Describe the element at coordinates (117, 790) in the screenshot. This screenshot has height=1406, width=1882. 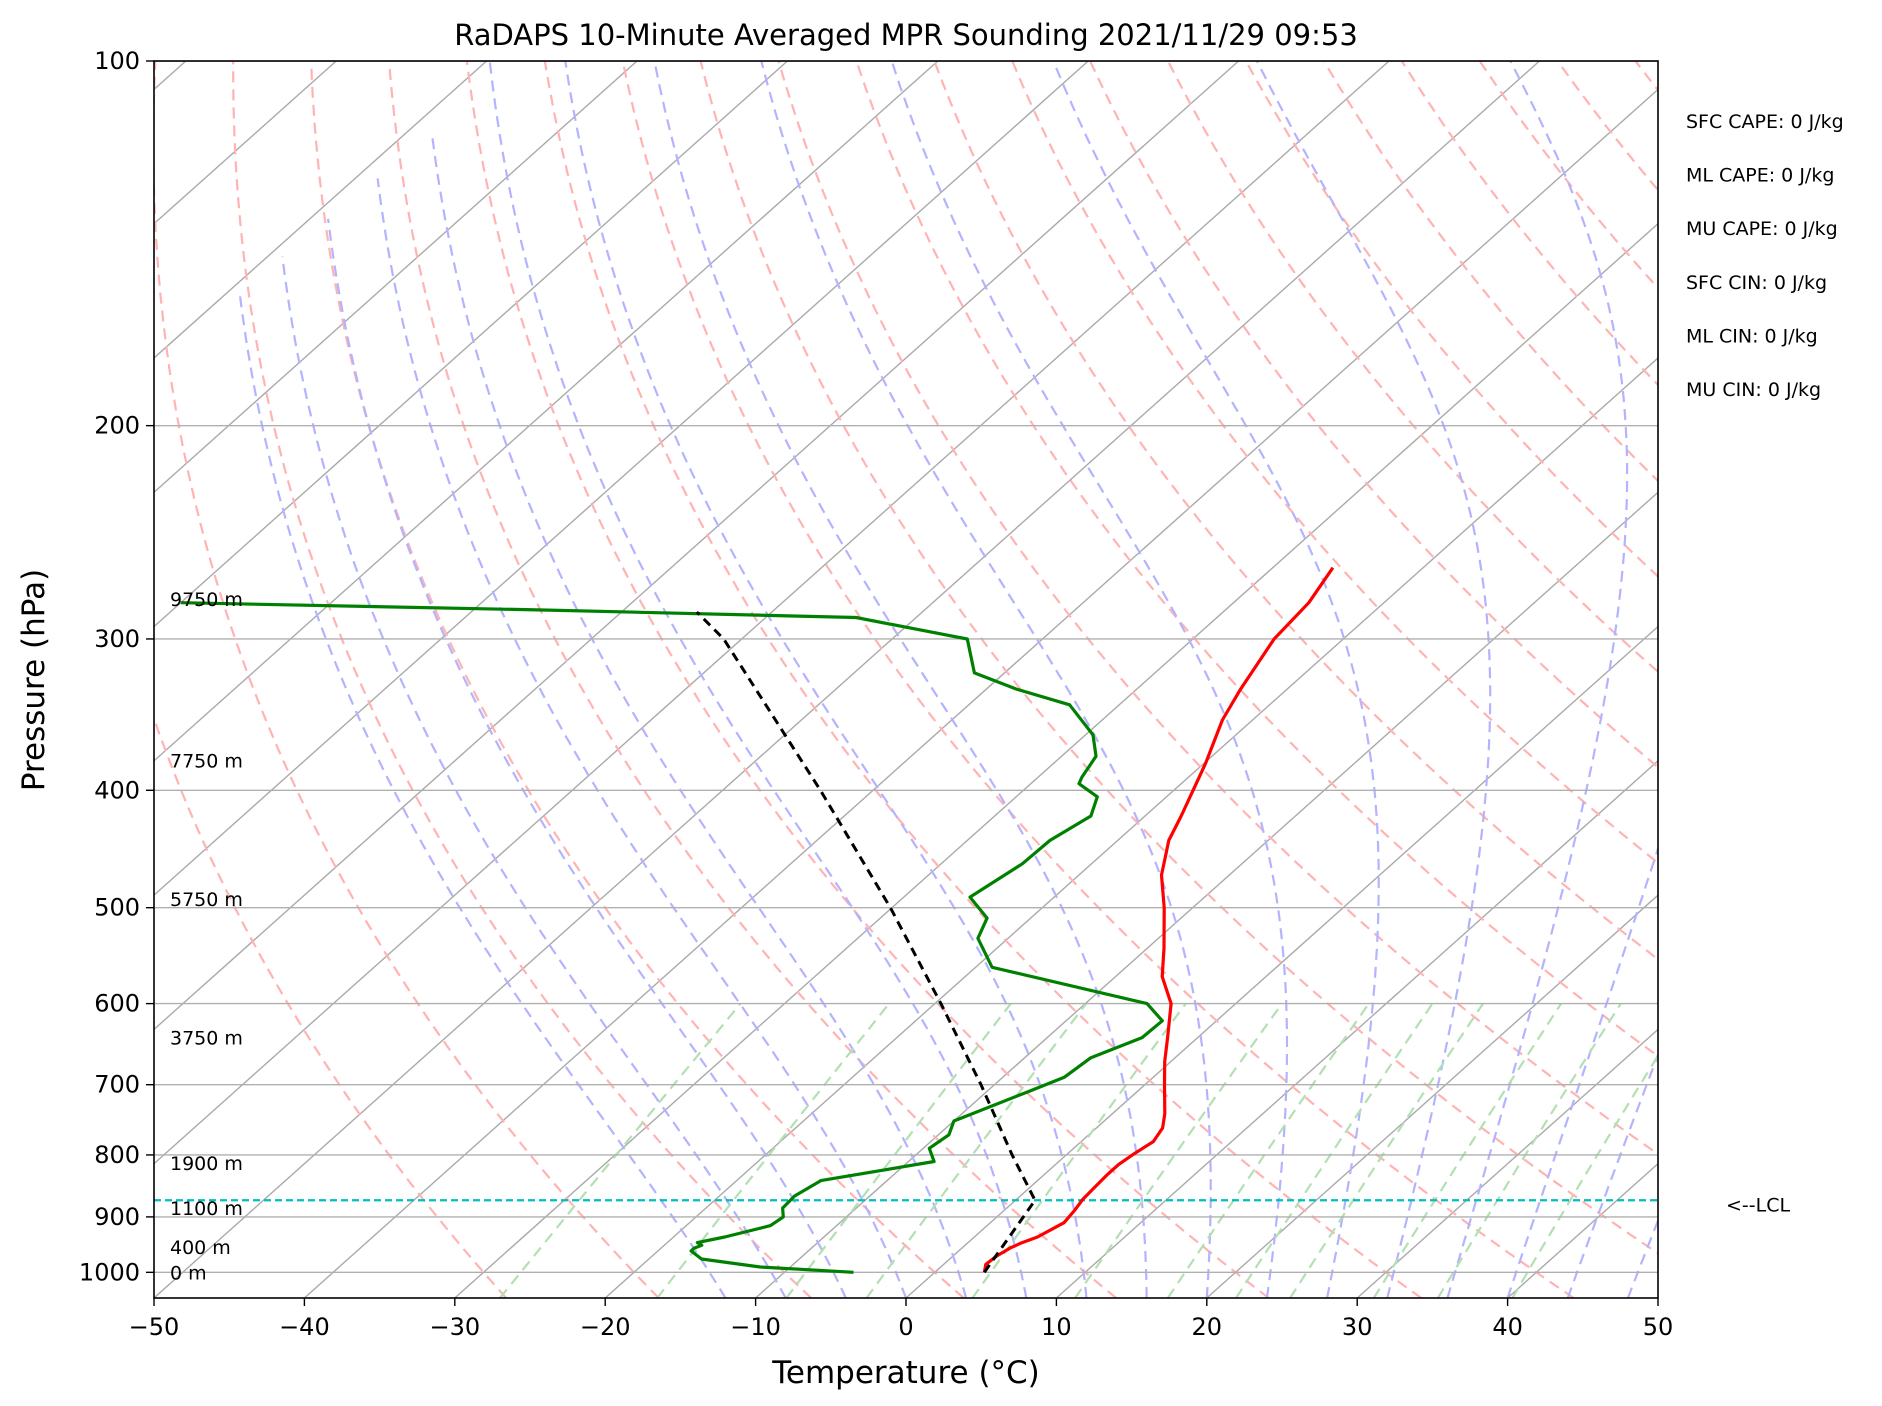
I see `y-tick-label: 400` at that location.